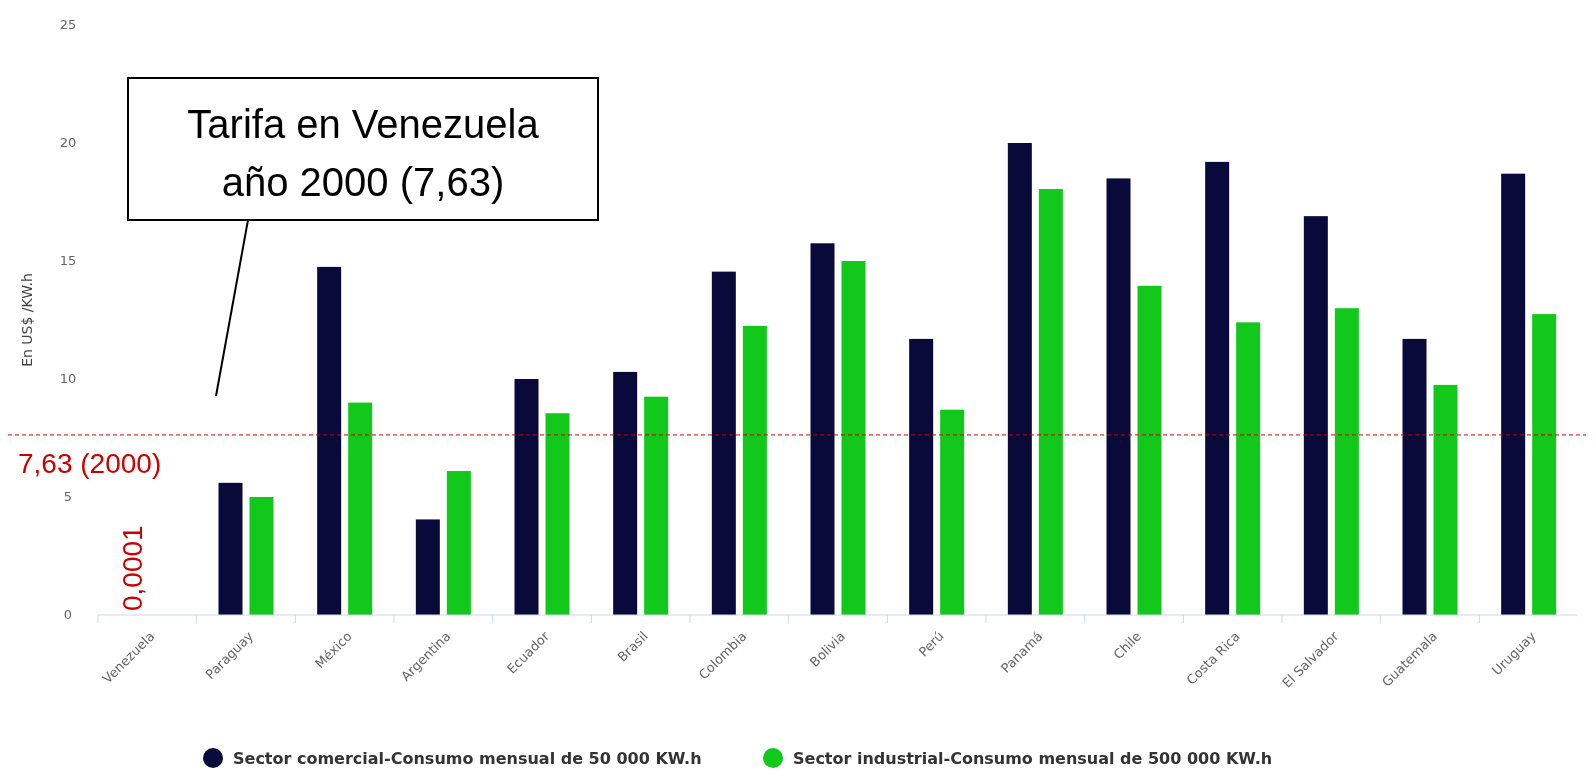 The image size is (1594, 784). I want to click on y-tick-label: 10, so click(68, 378).